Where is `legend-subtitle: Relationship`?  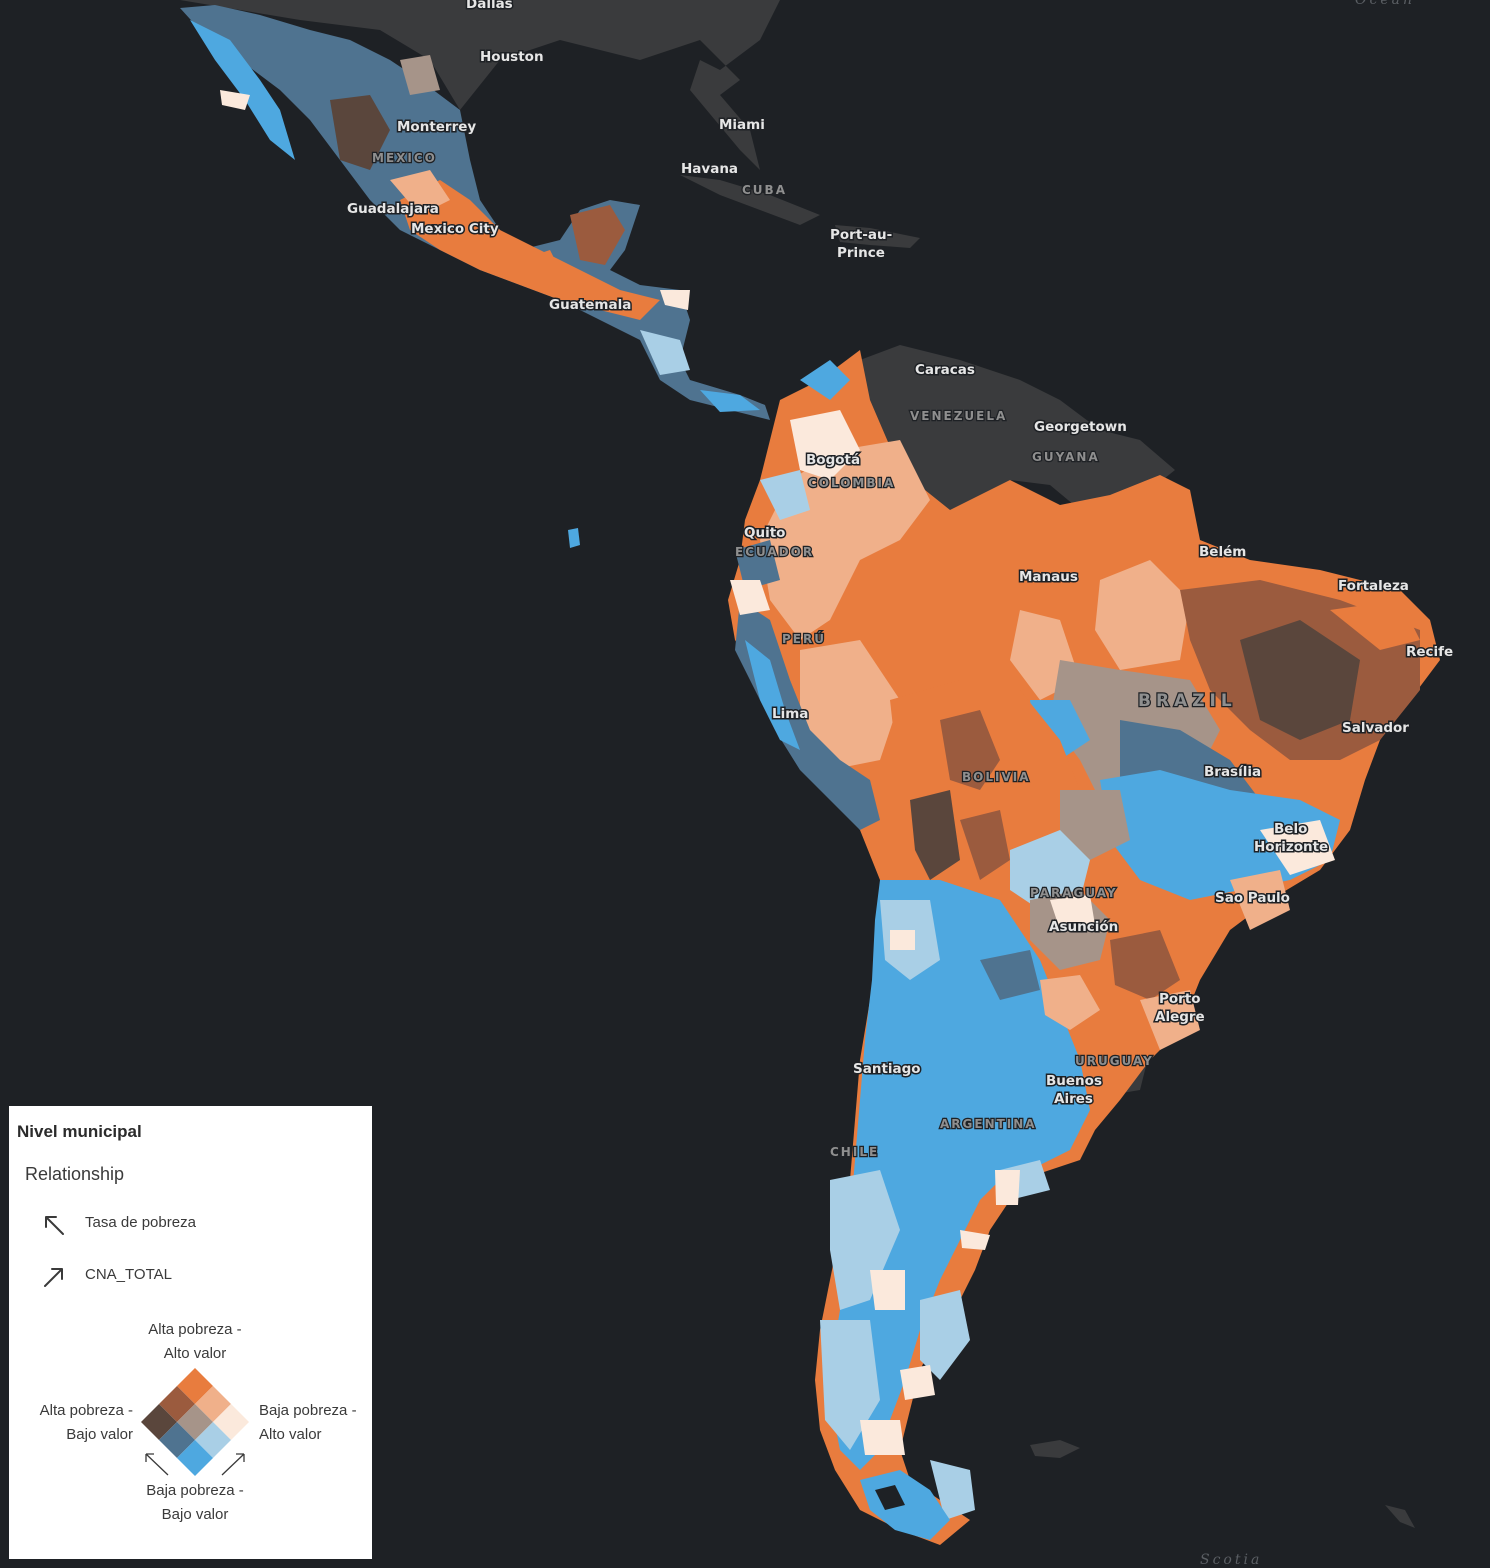 legend-subtitle: Relationship is located at coordinates (75, 1174).